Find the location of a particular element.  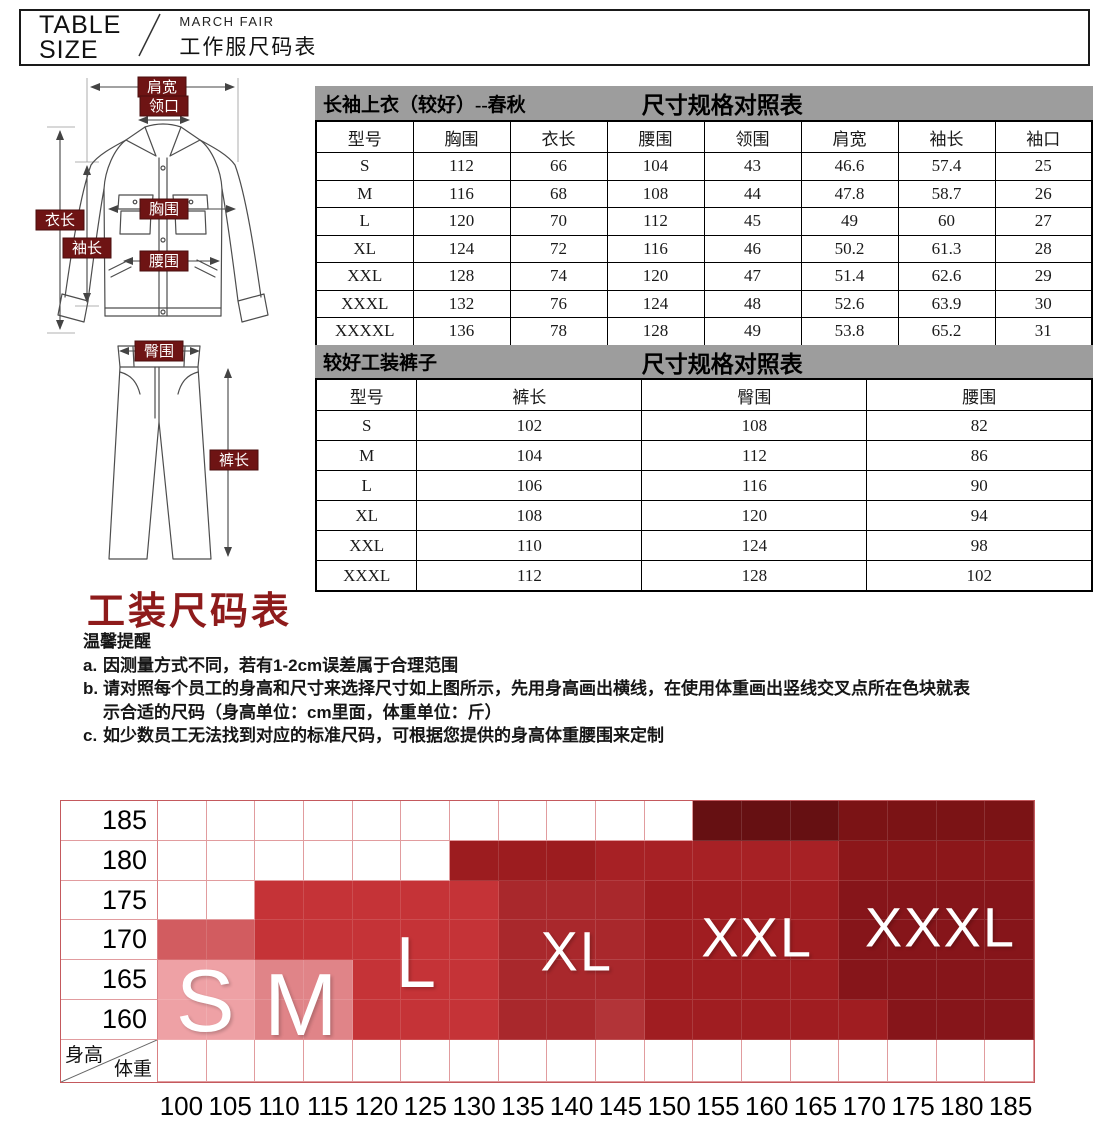

table-cell: 45 is located at coordinates (752, 221).